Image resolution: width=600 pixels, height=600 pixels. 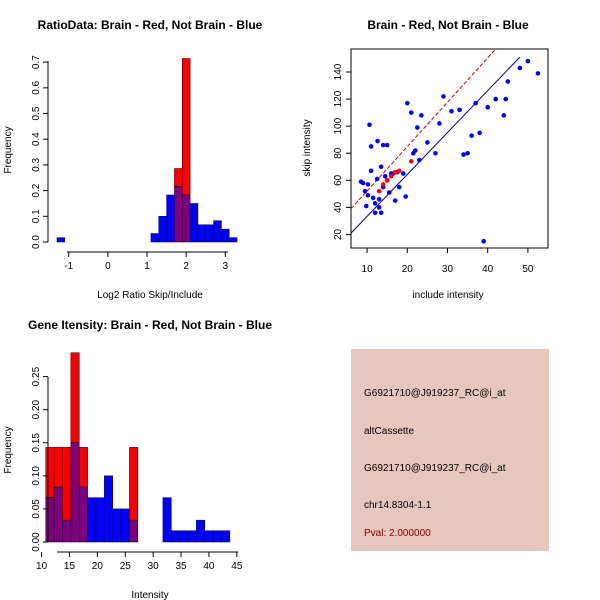 What do you see at coordinates (36, 165) in the screenshot?
I see `ratio-y-tick-label: 0.3` at bounding box center [36, 165].